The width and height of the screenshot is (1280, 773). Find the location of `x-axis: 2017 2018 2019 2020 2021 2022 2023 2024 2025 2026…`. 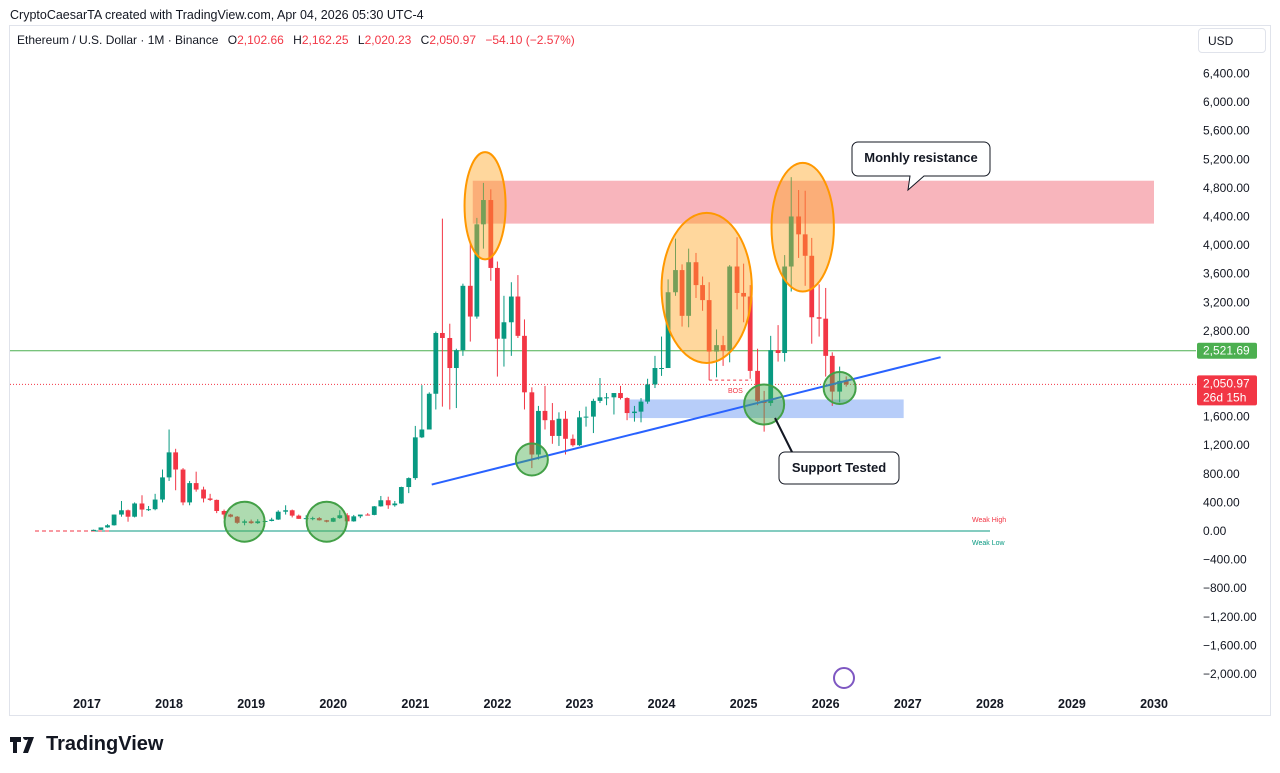

x-axis: 2017 2018 2019 2020 2021 2022 2023 2024 2025 2026… is located at coordinates (620, 704).